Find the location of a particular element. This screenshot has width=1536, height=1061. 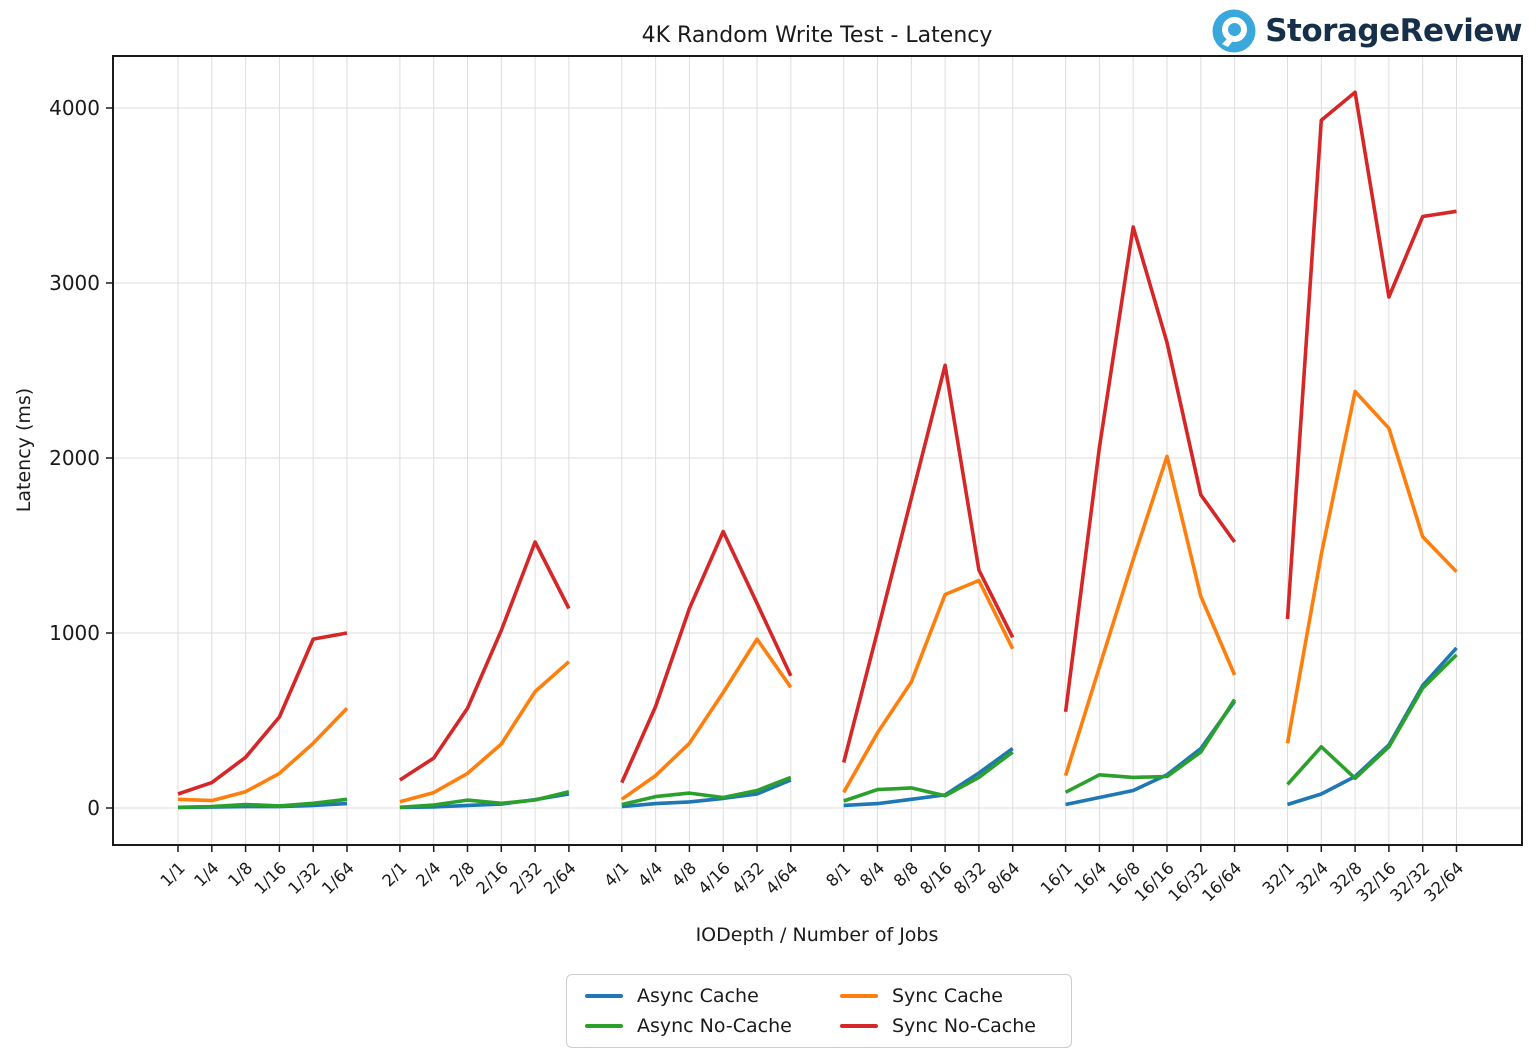

x-tick-label: 2/4 is located at coordinates (428, 874).